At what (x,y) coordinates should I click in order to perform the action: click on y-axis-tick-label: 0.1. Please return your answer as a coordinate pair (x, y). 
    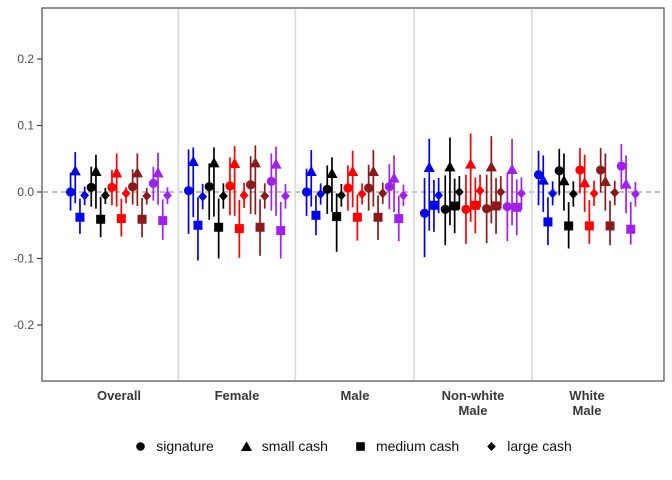
    Looking at the image, I should click on (25, 126).